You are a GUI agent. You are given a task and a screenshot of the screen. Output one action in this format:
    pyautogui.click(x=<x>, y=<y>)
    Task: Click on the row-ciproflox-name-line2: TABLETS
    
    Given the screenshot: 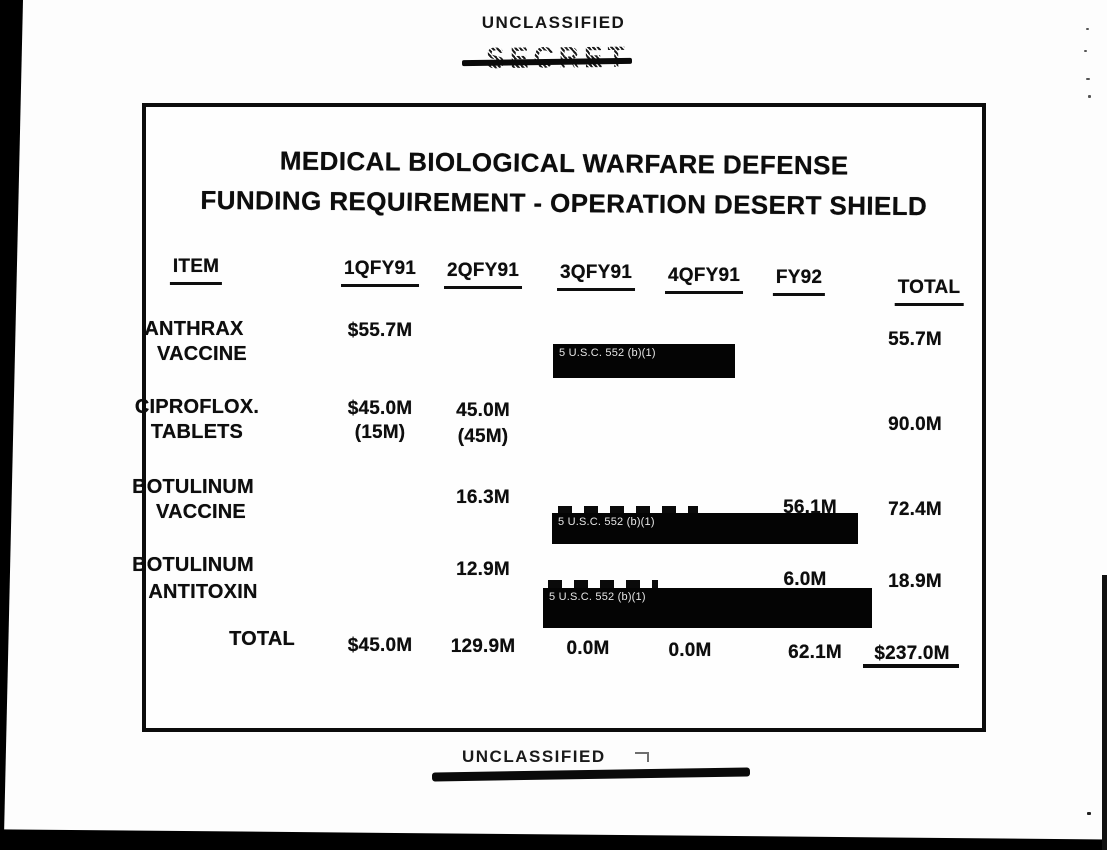 What is the action you would take?
    pyautogui.click(x=197, y=432)
    